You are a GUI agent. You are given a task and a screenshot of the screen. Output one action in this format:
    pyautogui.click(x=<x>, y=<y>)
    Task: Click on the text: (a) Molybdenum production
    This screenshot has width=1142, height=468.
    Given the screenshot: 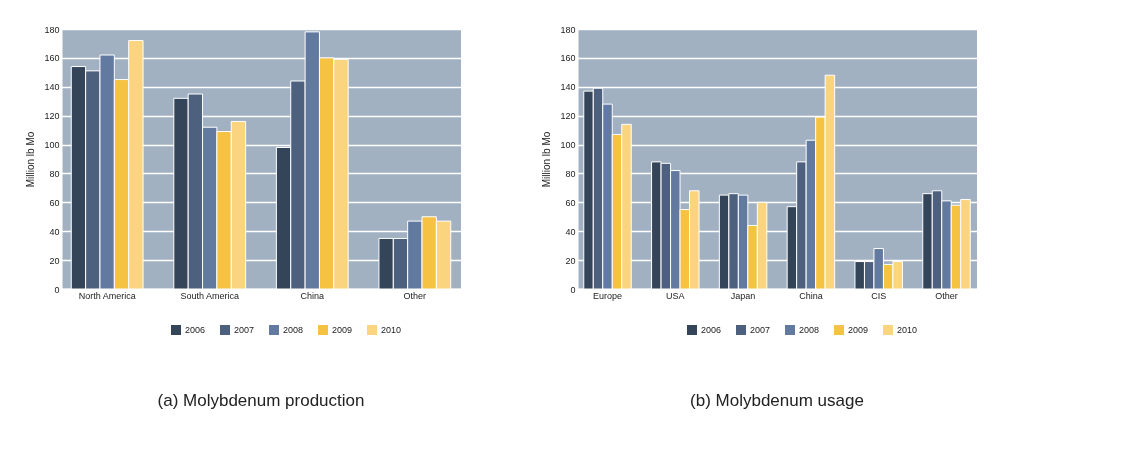 What is the action you would take?
    pyautogui.click(x=261, y=400)
    